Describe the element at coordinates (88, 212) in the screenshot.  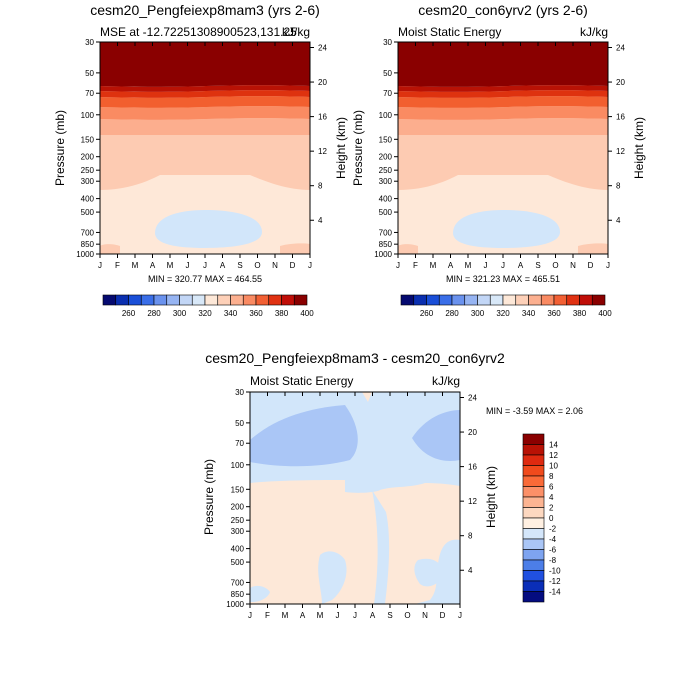
I see `pressure-tick-label: 500` at that location.